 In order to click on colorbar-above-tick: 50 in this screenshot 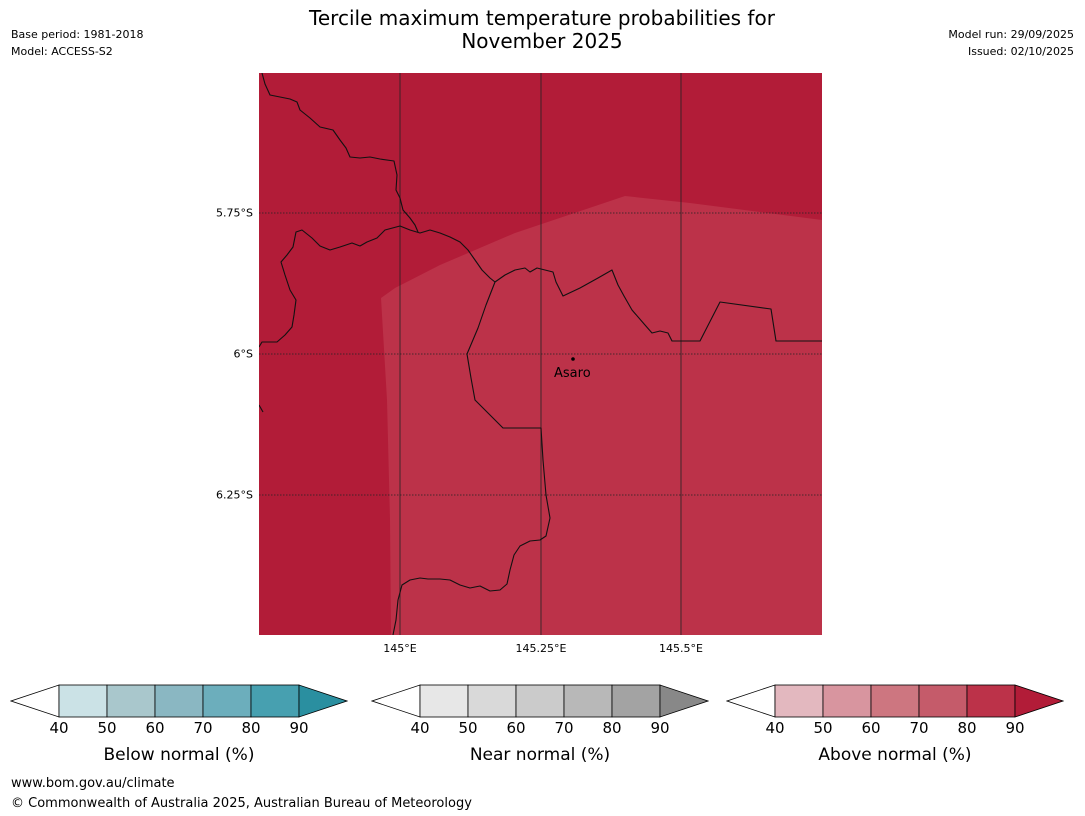, I will do `click(823, 728)`.